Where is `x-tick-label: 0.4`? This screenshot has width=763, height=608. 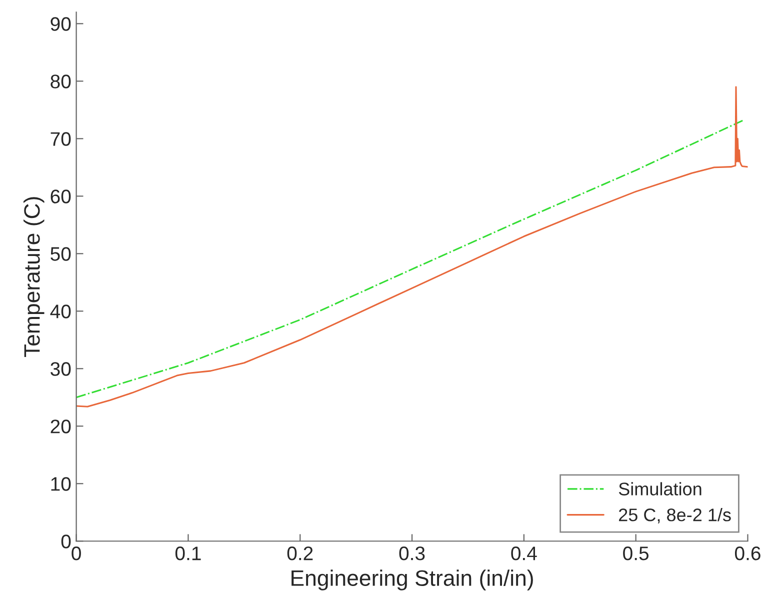 x-tick-label: 0.4 is located at coordinates (524, 553).